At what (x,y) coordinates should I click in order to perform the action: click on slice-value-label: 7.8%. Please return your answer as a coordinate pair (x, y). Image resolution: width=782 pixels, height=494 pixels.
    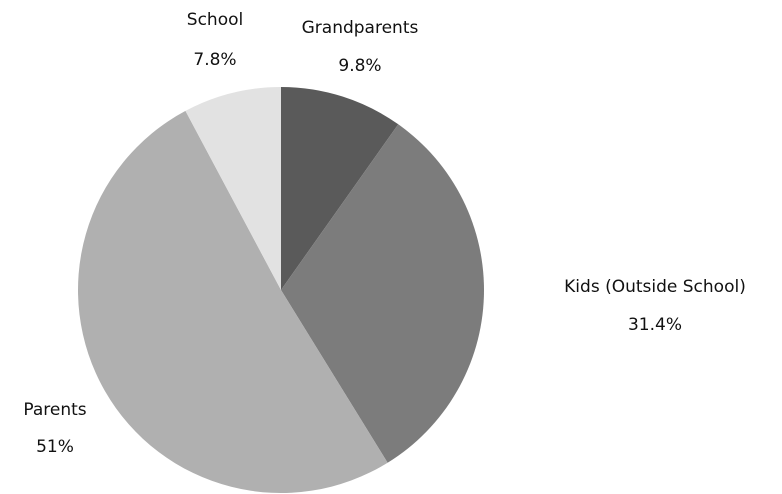
    Looking at the image, I should click on (214, 60).